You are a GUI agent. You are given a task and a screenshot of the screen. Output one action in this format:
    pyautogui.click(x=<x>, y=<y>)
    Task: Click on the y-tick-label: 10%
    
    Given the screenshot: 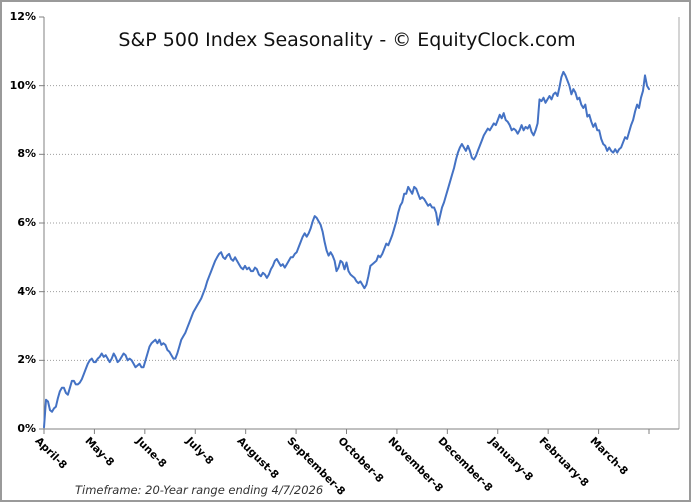 What is the action you would take?
    pyautogui.click(x=22, y=85)
    